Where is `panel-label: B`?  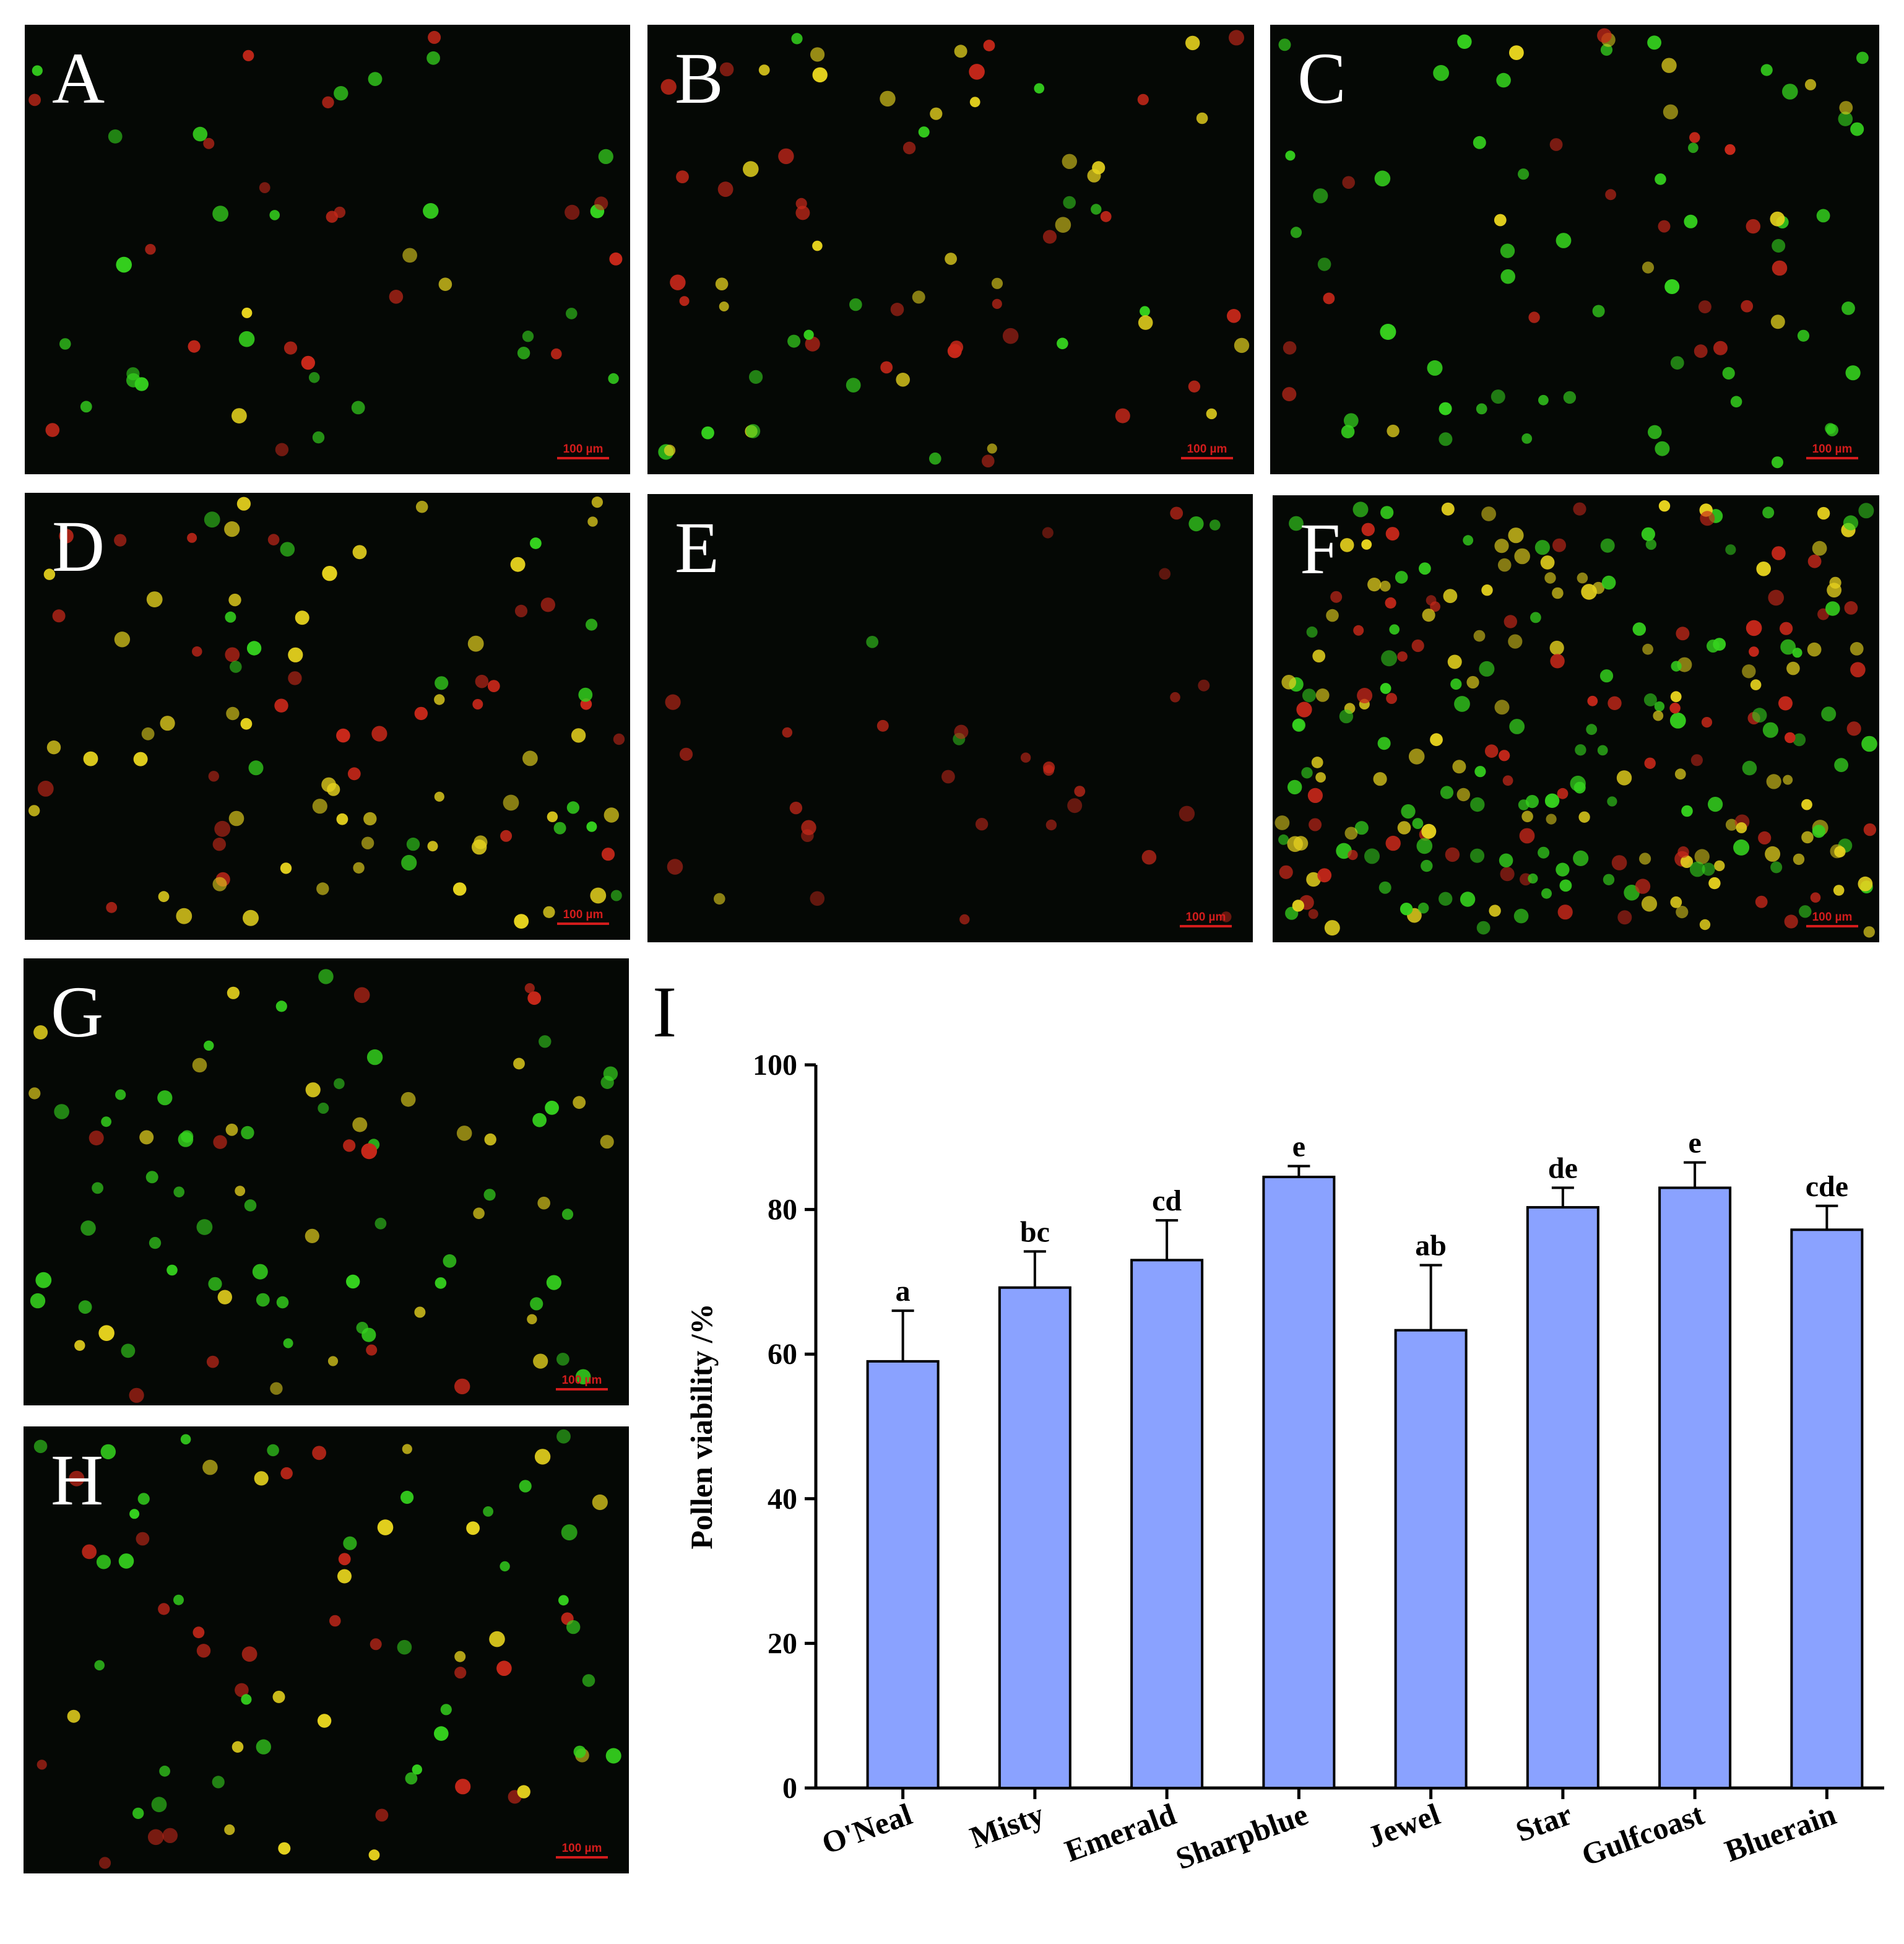
panel-label: B is located at coordinates (700, 78).